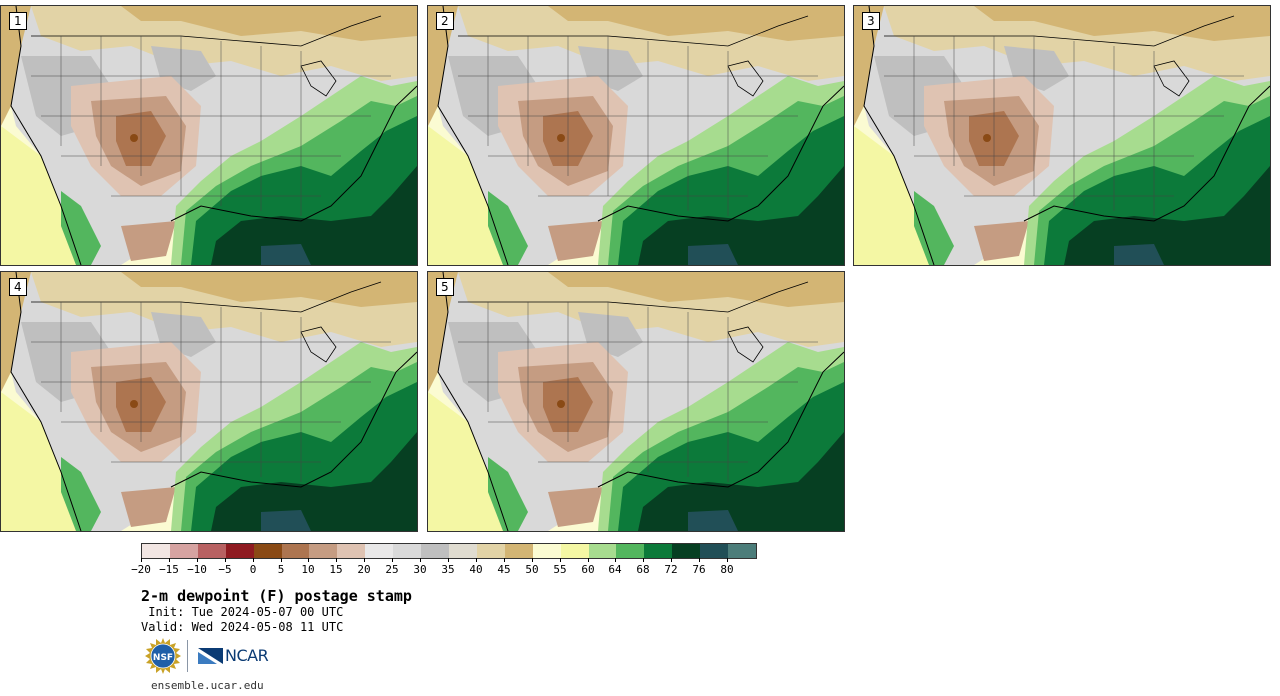 Image resolution: width=1280 pixels, height=696 pixels. Describe the element at coordinates (210, 656) in the screenshot. I see `ncar-logo-icon` at that location.